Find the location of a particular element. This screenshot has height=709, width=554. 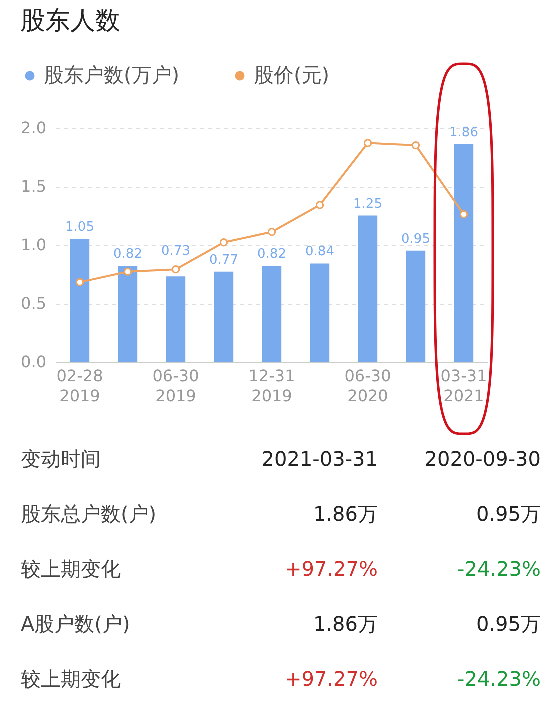

data-label: 1.86 is located at coordinates (464, 132).